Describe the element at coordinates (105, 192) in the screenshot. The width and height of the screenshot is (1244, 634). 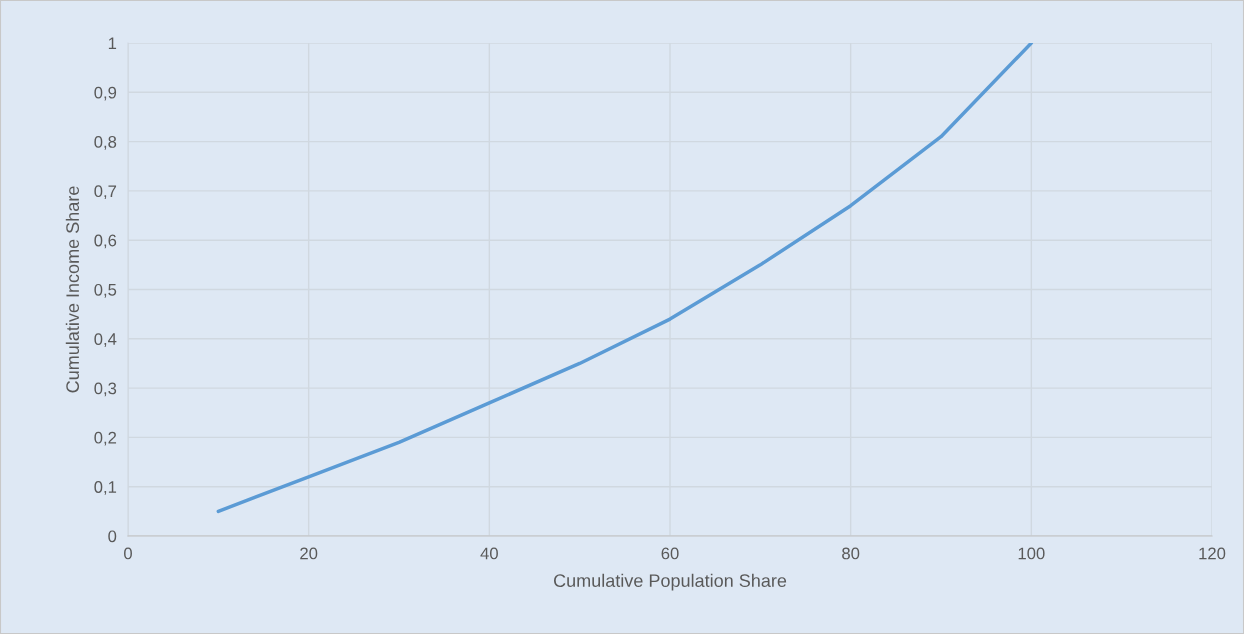
I see `y-tick-label: 0,7` at that location.